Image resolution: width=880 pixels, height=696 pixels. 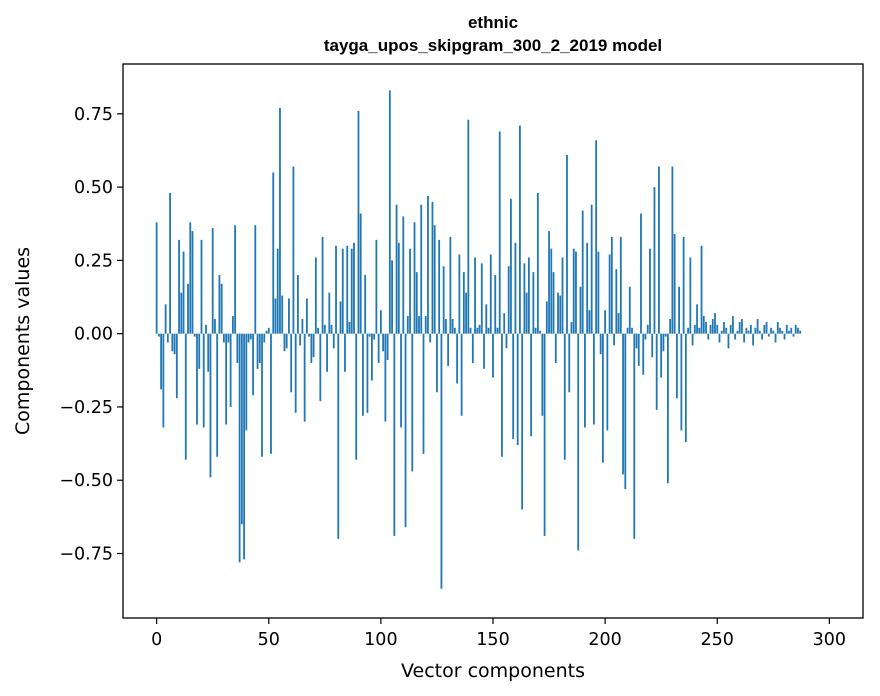 What do you see at coordinates (493, 671) in the screenshot?
I see `x-axis-label: Vector components` at bounding box center [493, 671].